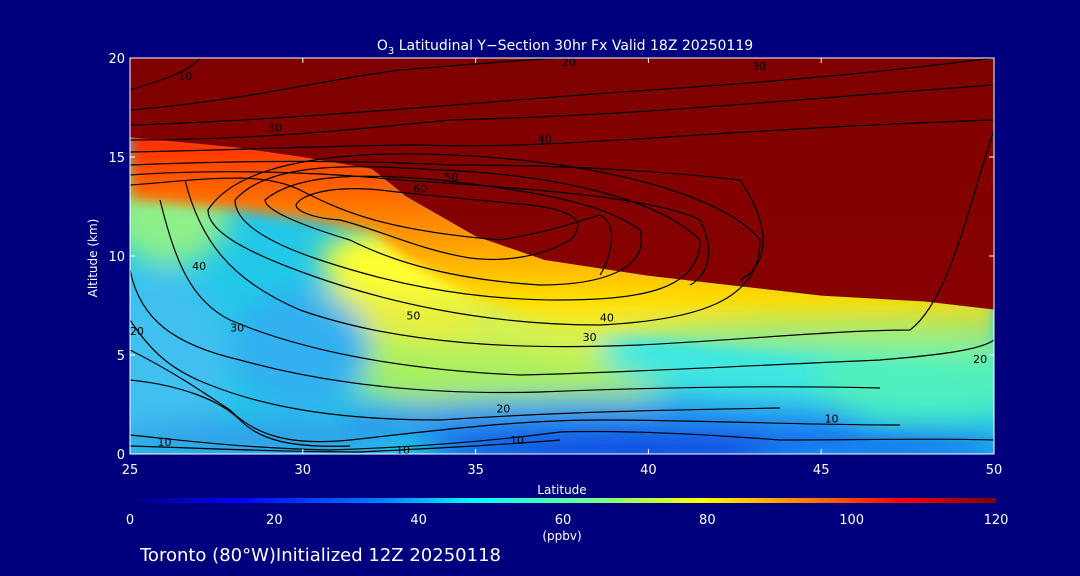  I want to click on colorbar-tick-label: 40, so click(418, 520).